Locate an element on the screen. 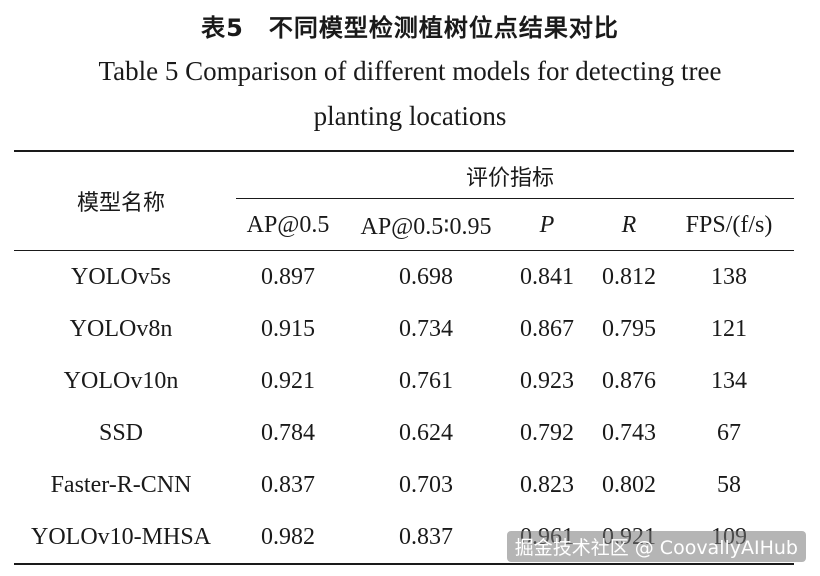 The width and height of the screenshot is (820, 576). header-col-p: P is located at coordinates (547, 225).